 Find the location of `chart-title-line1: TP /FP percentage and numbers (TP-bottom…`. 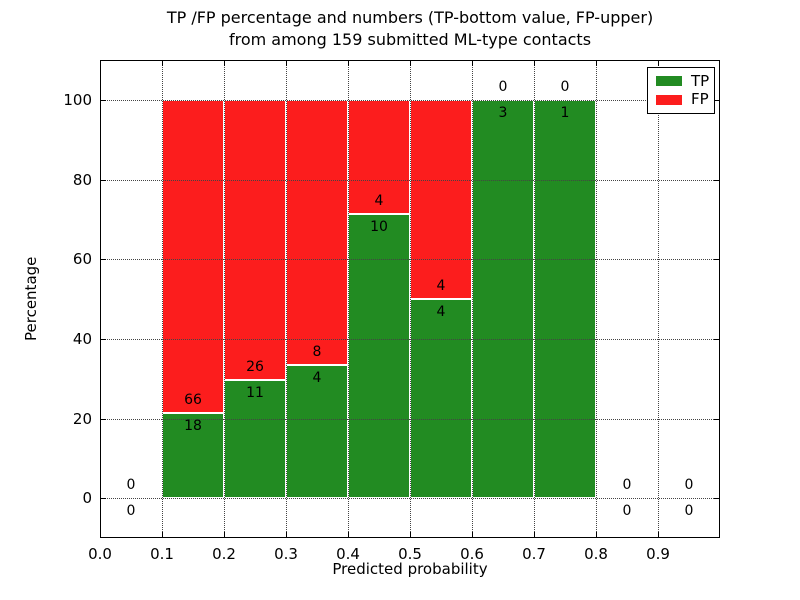

chart-title-line1: TP /FP percentage and numbers (TP-bottom… is located at coordinates (410, 17).